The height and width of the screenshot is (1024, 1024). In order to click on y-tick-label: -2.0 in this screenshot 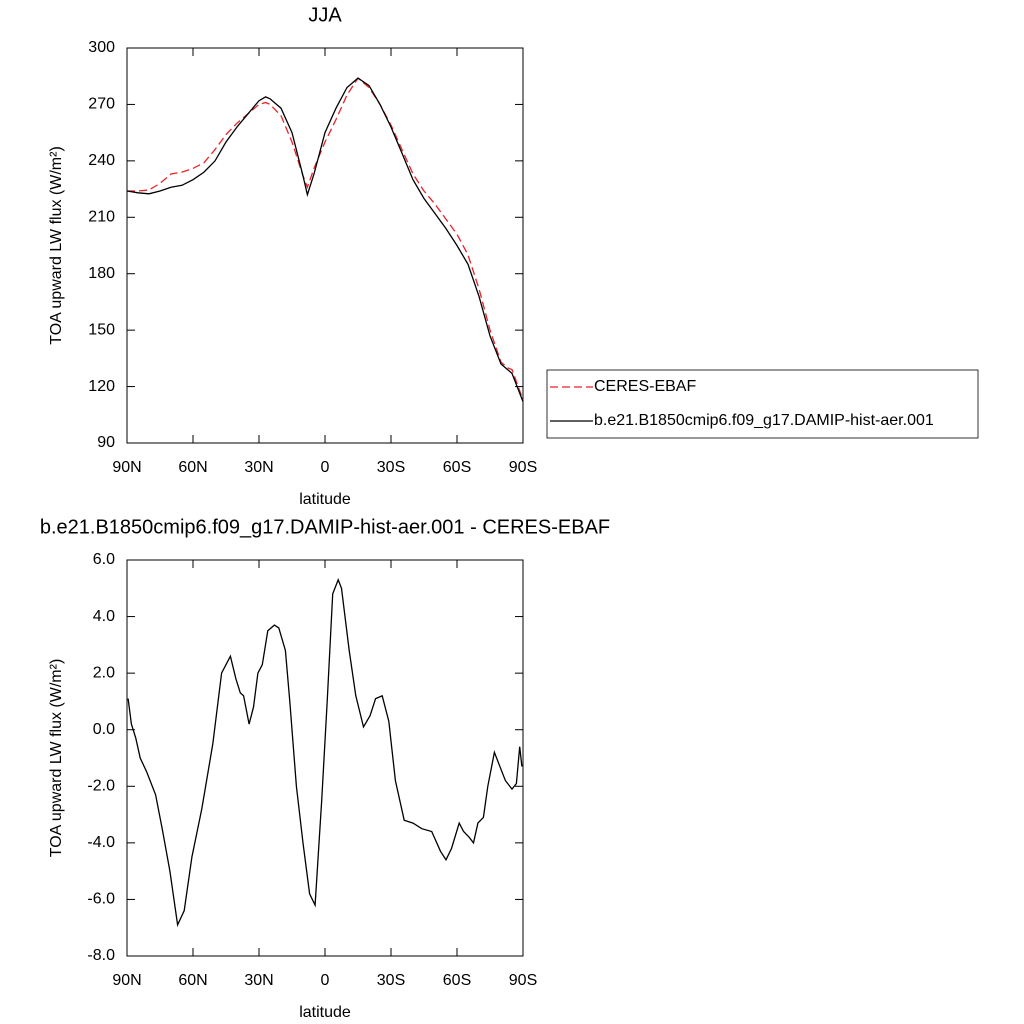, I will do `click(101, 786)`.